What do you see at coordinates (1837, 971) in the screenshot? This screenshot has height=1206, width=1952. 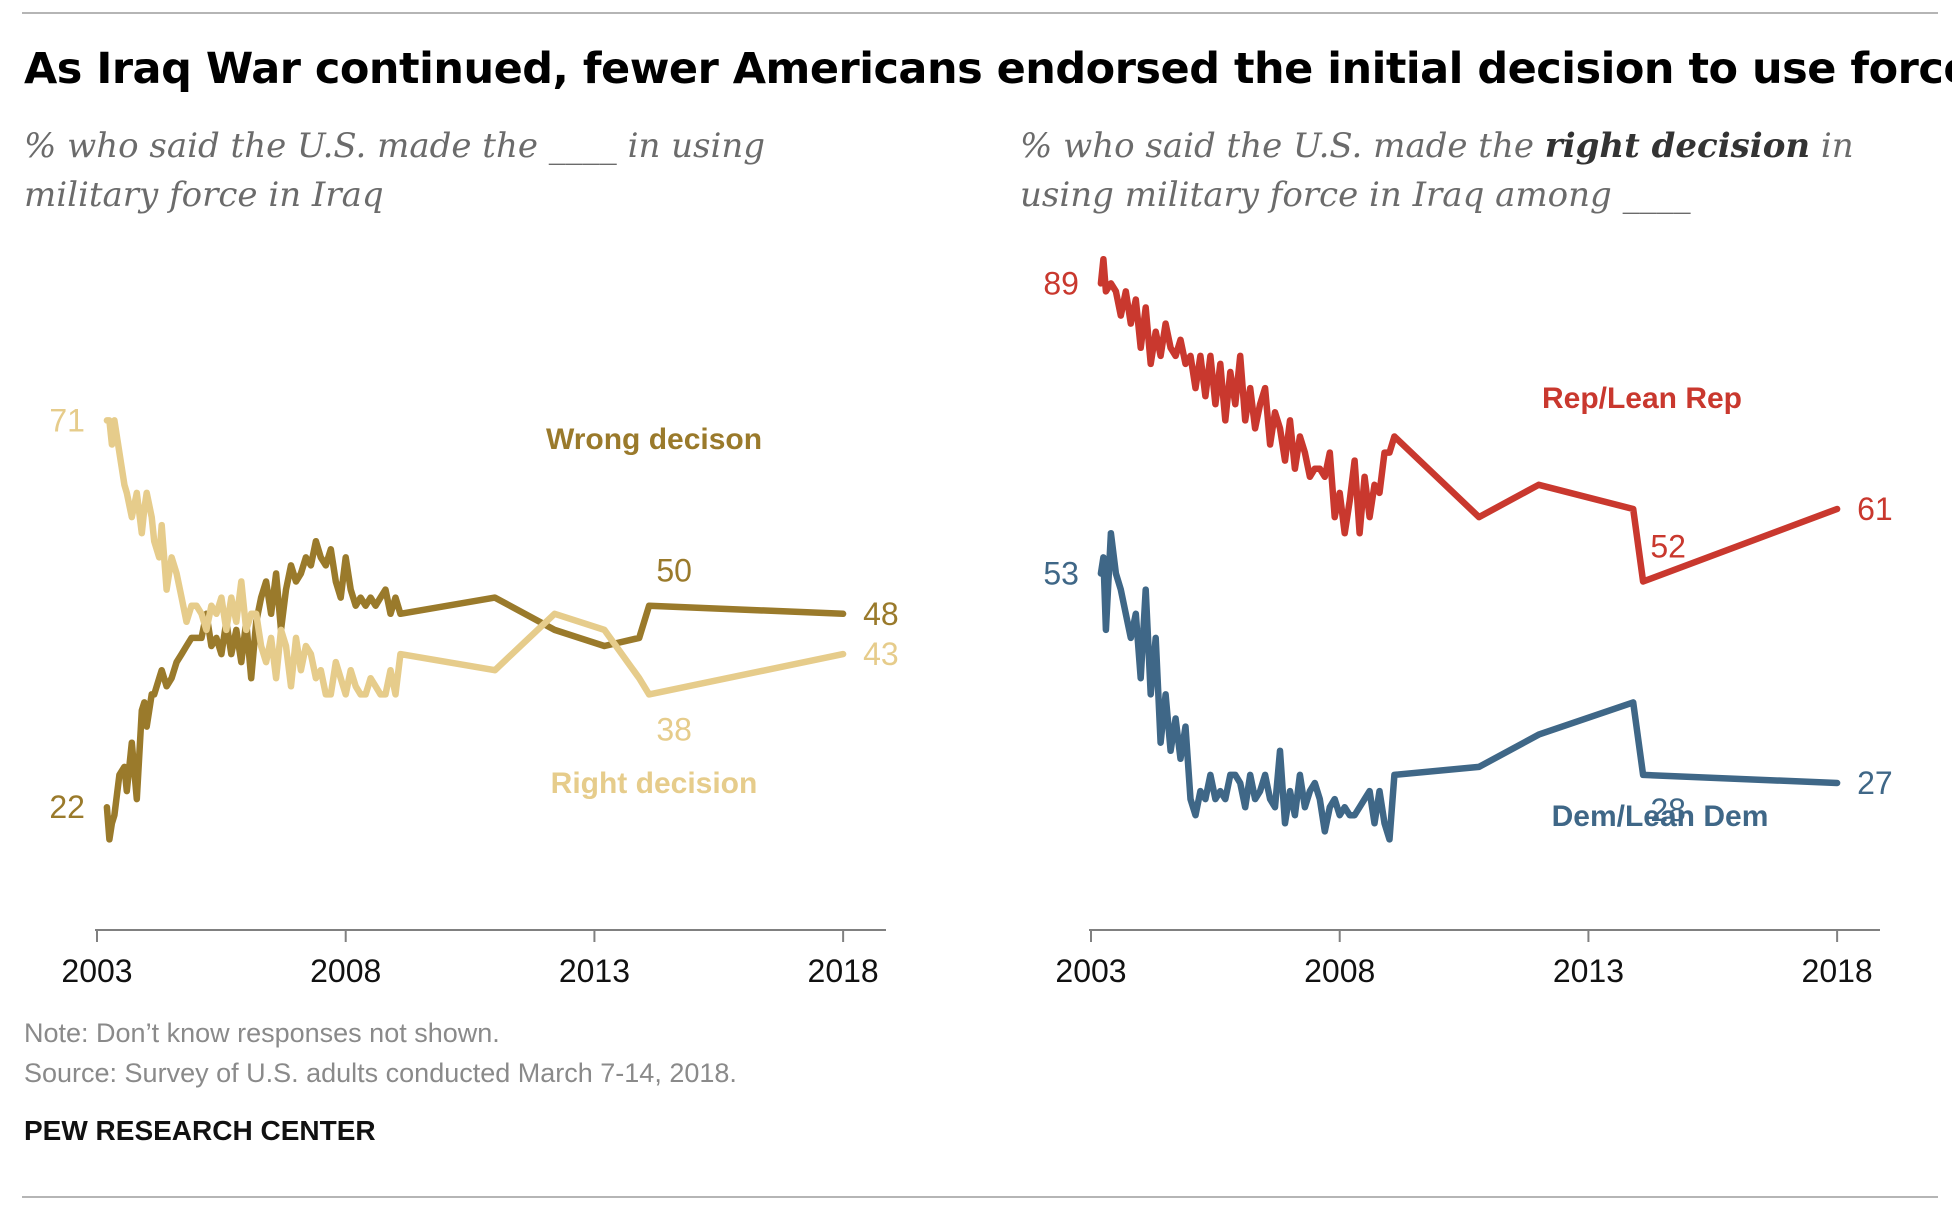 I see `right-x-tick-label: 2018` at bounding box center [1837, 971].